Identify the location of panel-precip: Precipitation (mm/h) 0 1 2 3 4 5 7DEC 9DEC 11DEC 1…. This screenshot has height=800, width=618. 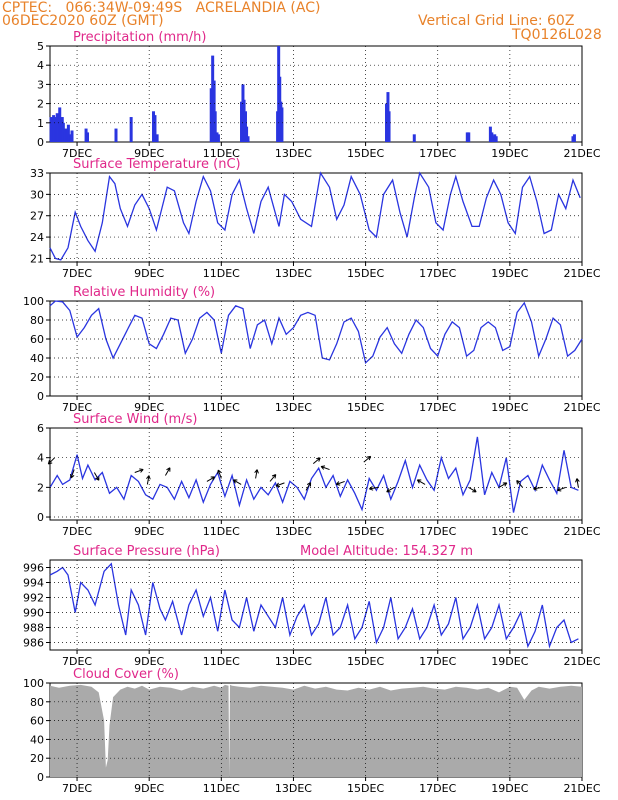
(319, 95).